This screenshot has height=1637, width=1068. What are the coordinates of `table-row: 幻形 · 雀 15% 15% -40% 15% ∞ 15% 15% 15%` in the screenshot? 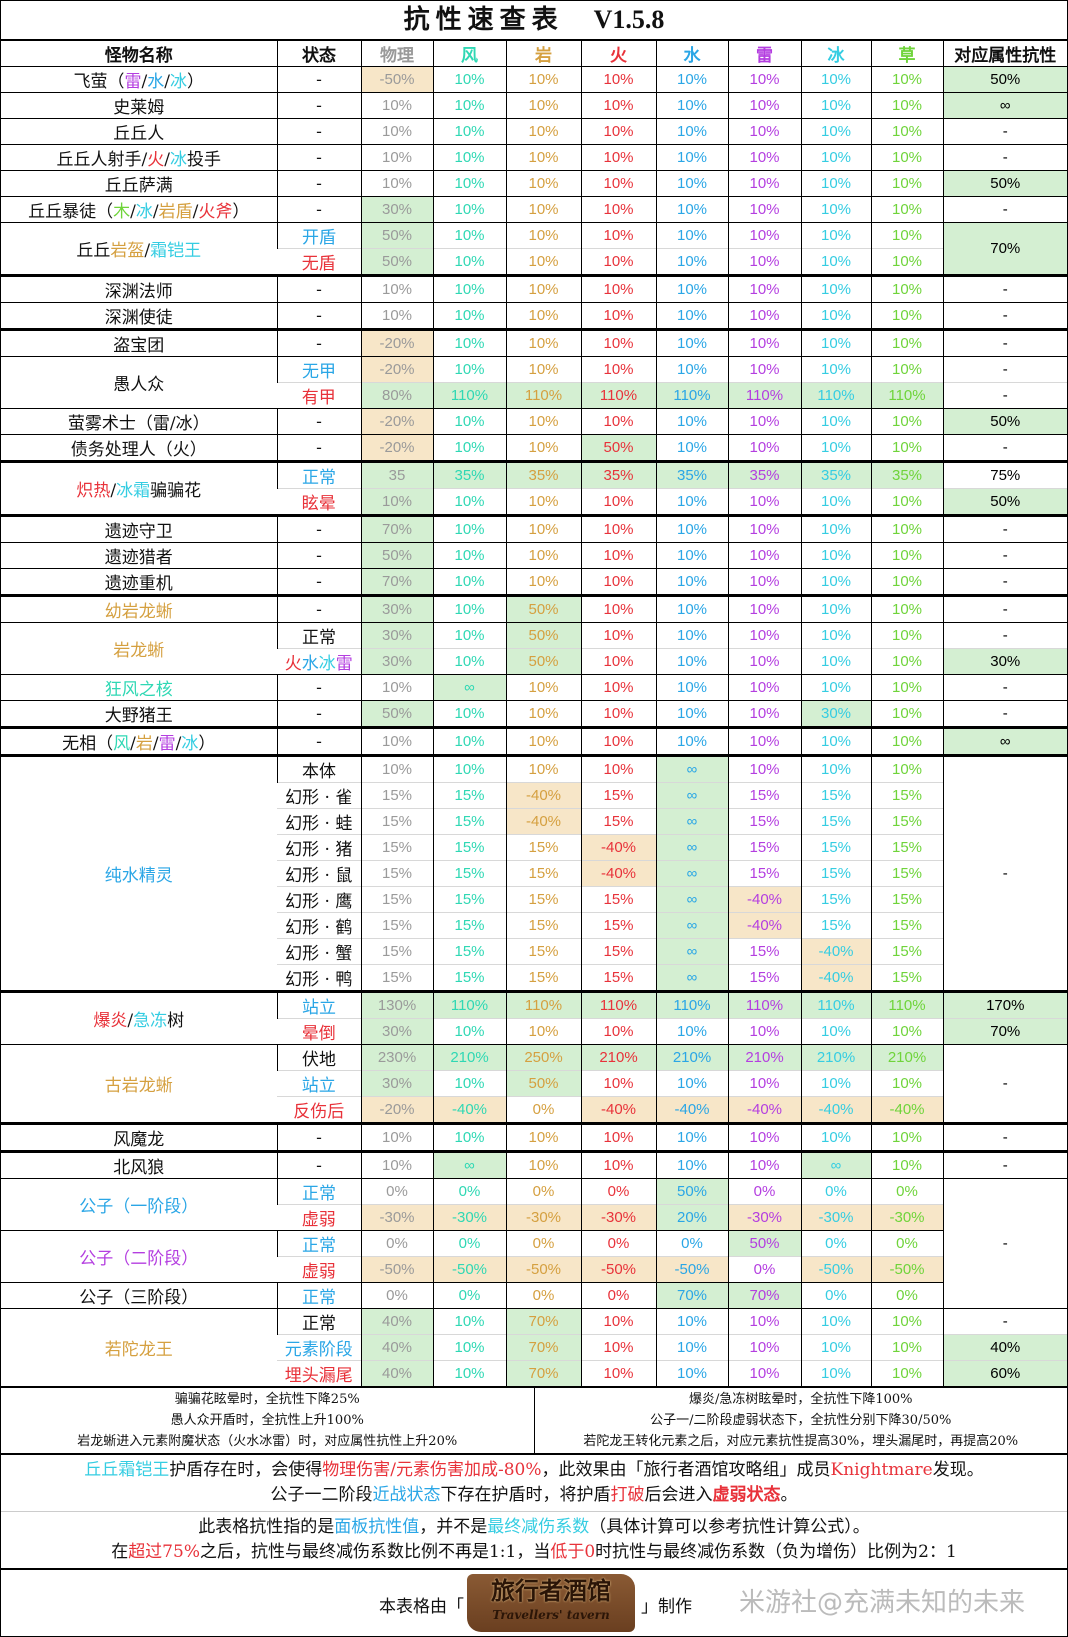 It's located at (534, 795).